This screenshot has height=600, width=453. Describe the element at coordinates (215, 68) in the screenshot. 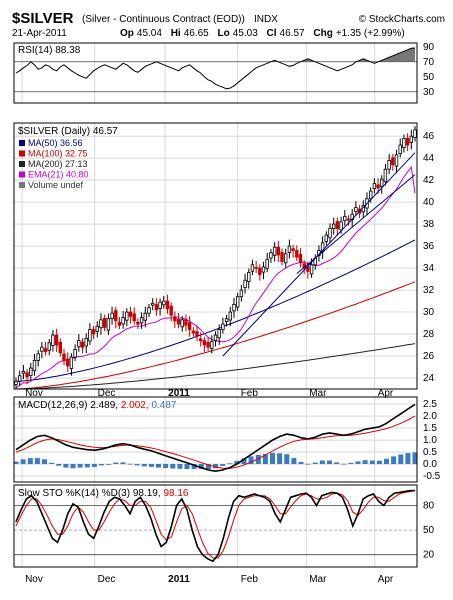

I see `rsi-line` at that location.